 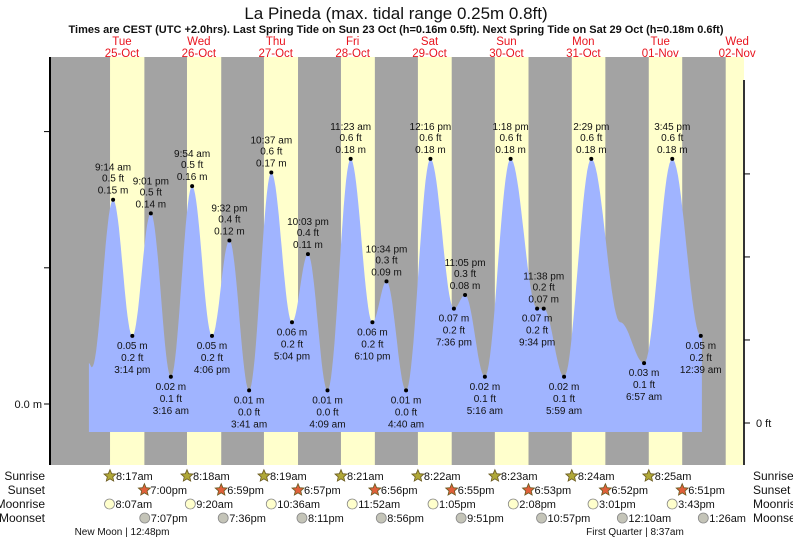 I want to click on right-margin, so click(x=769, y=261).